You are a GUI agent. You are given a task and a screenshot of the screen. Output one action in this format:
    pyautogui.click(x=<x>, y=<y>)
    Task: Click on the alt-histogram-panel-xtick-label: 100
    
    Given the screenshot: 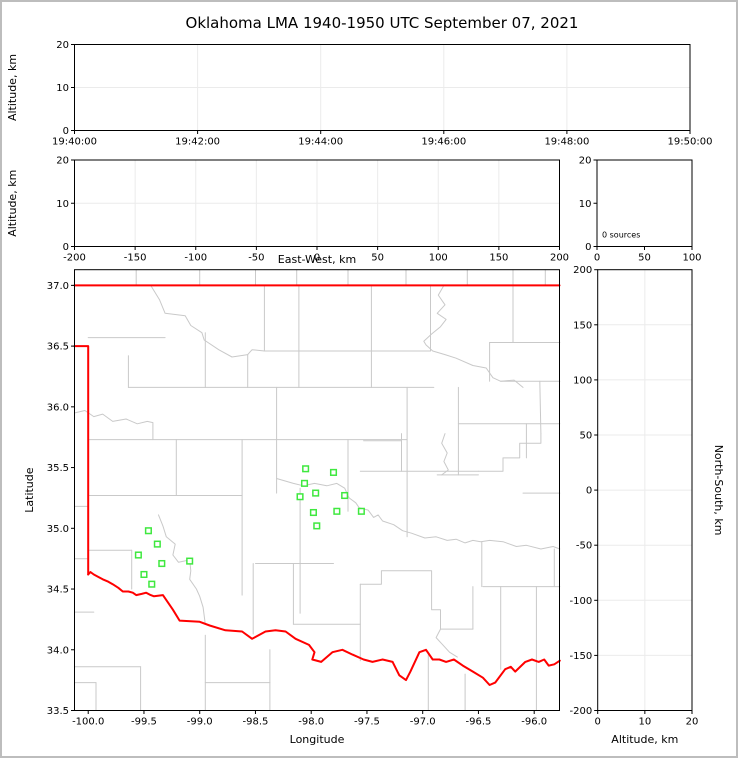 What is the action you would take?
    pyautogui.click(x=691, y=258)
    